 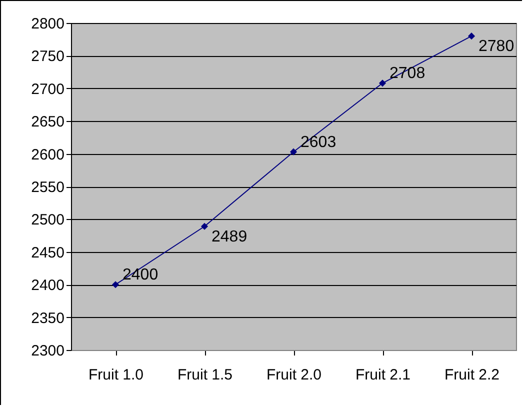 I want to click on y-tick-label: 2300, so click(x=47, y=351).